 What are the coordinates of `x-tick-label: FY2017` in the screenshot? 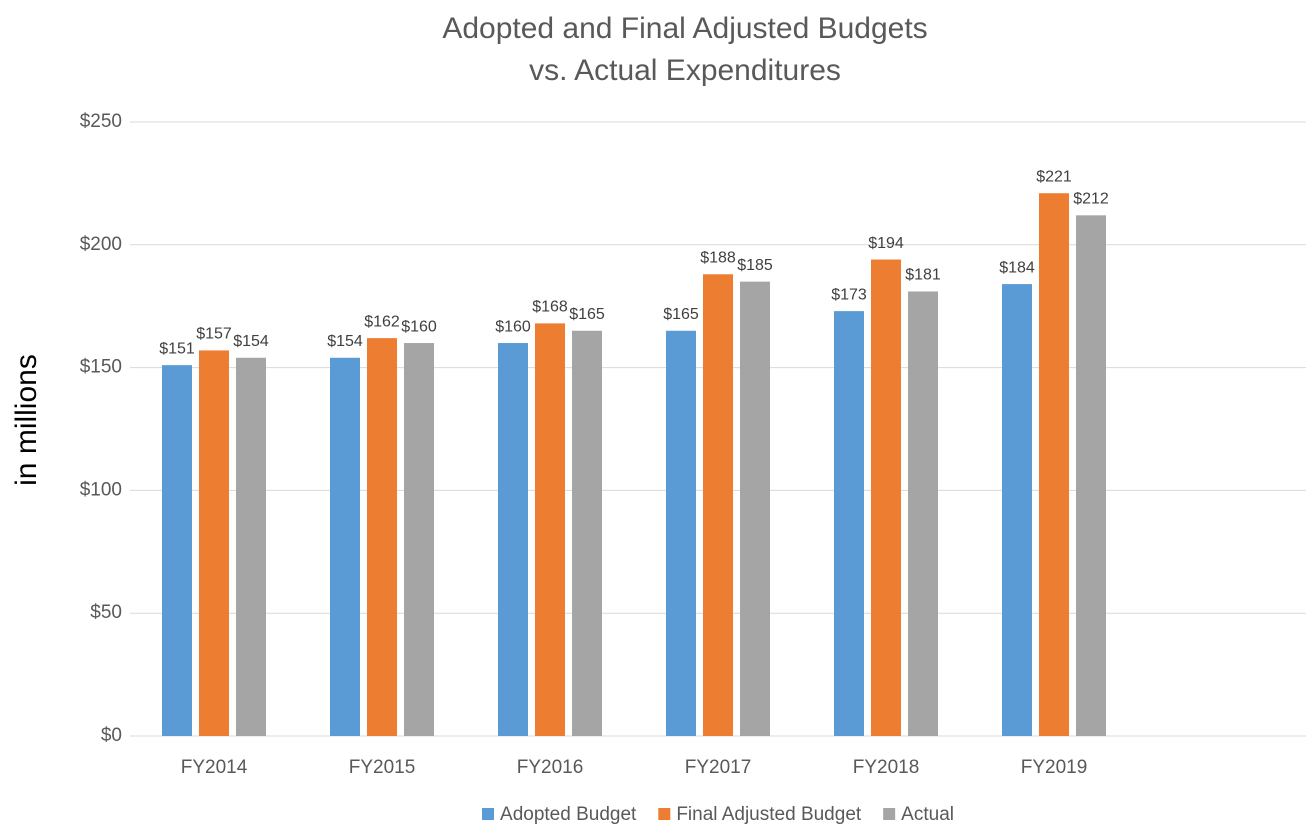 It's located at (718, 767).